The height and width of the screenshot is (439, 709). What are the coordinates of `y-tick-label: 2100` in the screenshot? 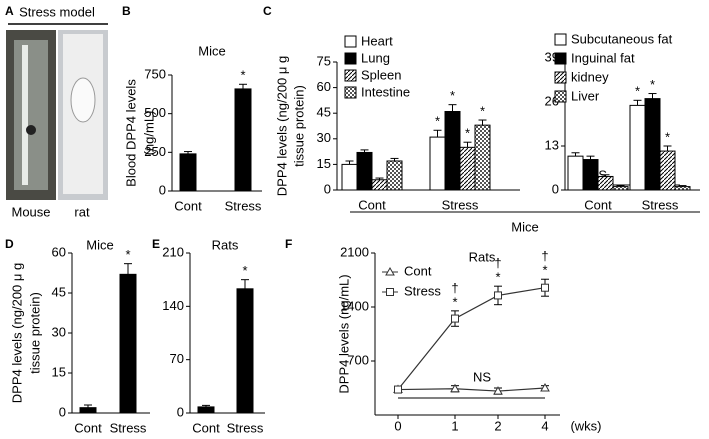 It's located at (354, 251).